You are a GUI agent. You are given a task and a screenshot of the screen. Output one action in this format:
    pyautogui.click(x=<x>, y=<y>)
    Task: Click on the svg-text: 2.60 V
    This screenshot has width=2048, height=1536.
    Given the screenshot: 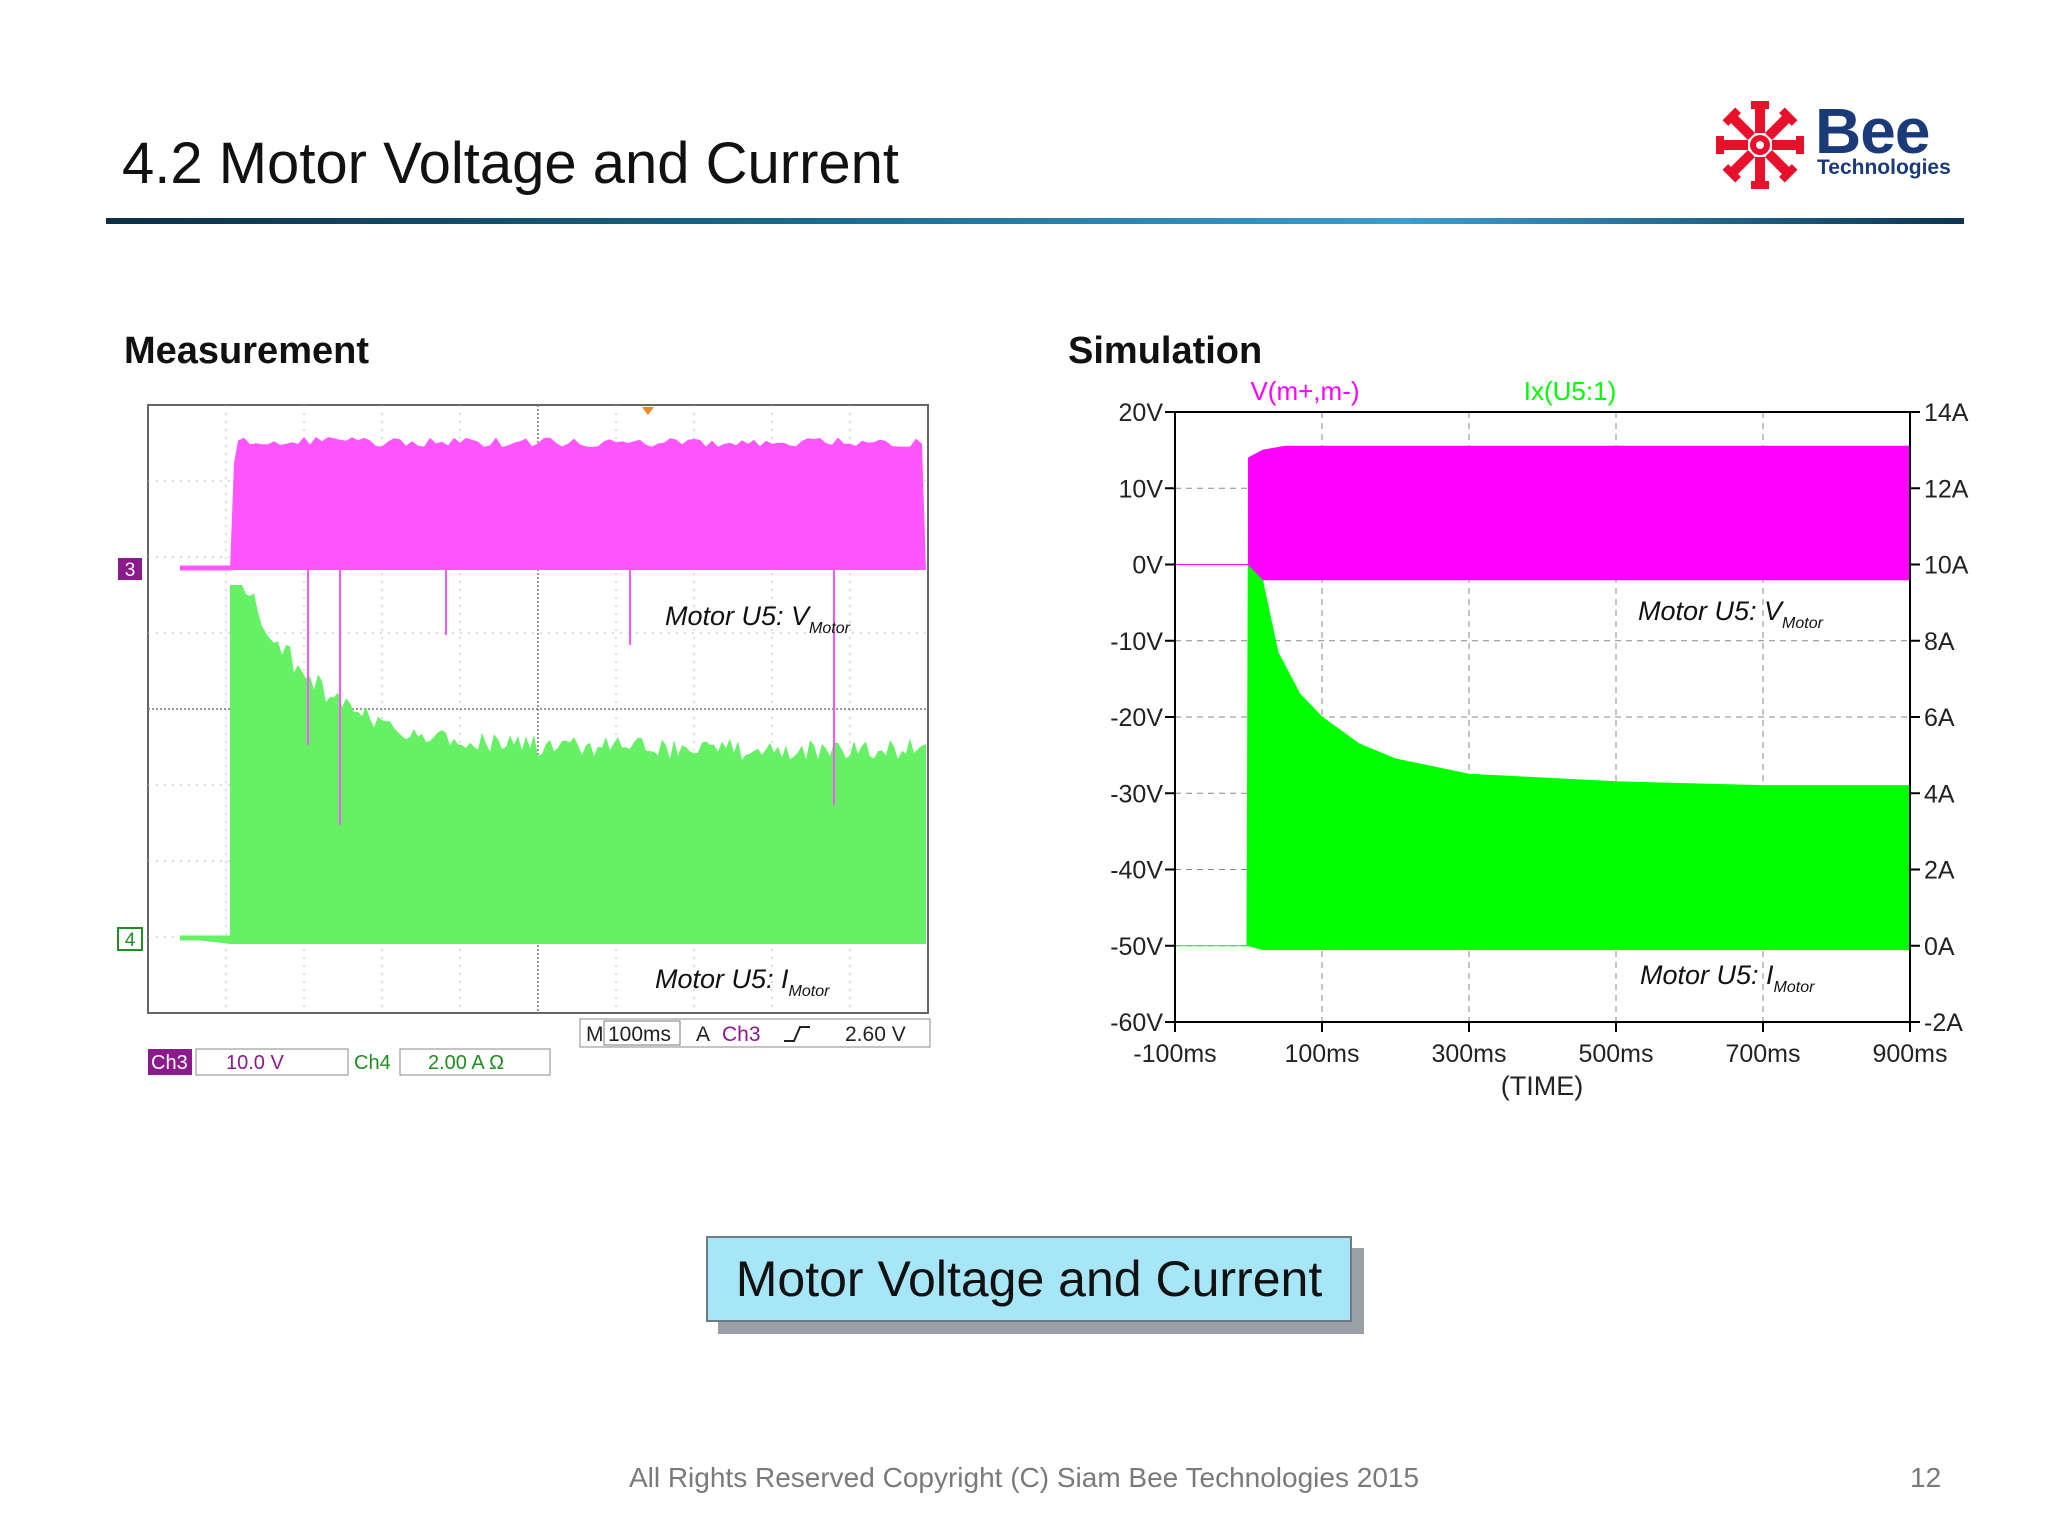 What is the action you would take?
    pyautogui.click(x=875, y=1034)
    